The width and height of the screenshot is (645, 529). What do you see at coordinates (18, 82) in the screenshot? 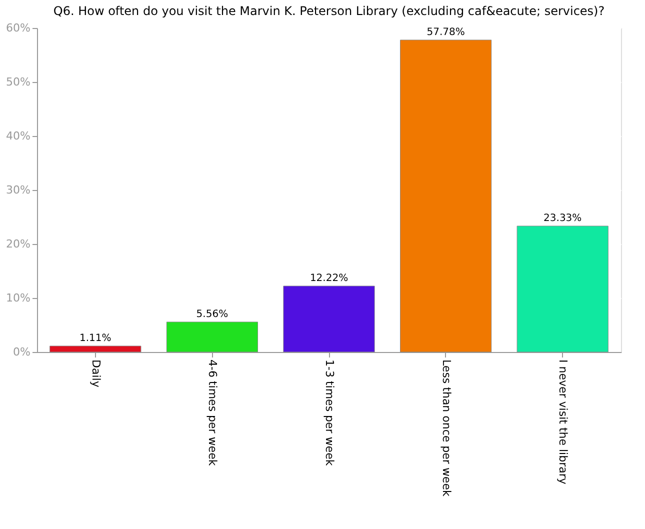
I see `y-tick-label: 50%` at bounding box center [18, 82].